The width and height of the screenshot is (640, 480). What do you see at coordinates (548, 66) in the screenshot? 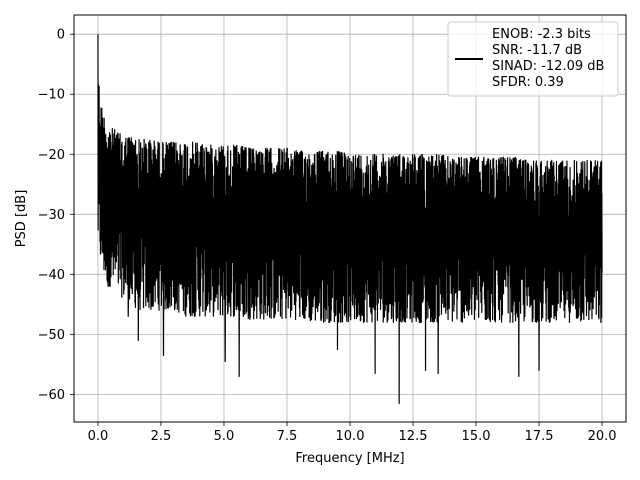
I see `legend-sinad: SINAD: -12.09 dB` at bounding box center [548, 66].